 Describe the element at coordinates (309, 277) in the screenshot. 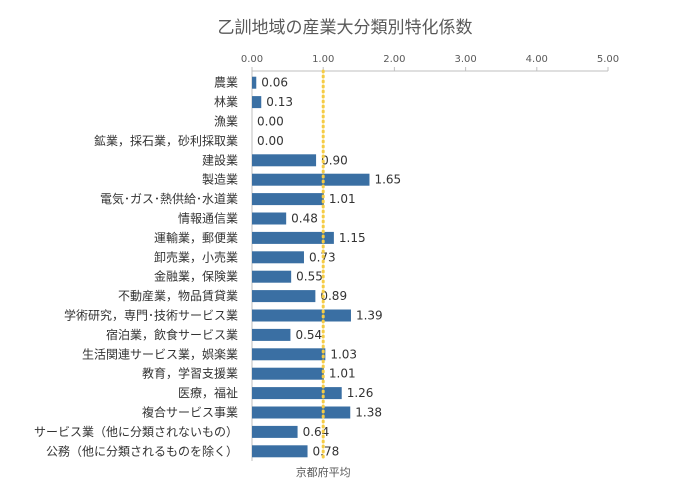

I see `data-label: 0.55` at that location.